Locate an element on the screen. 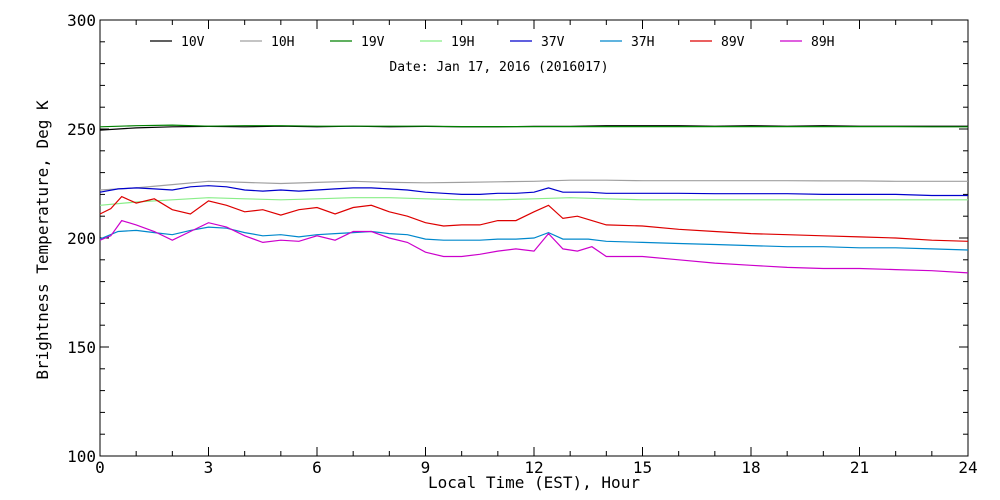 The image size is (1000, 500). y-tick-label: 100 is located at coordinates (81, 456).